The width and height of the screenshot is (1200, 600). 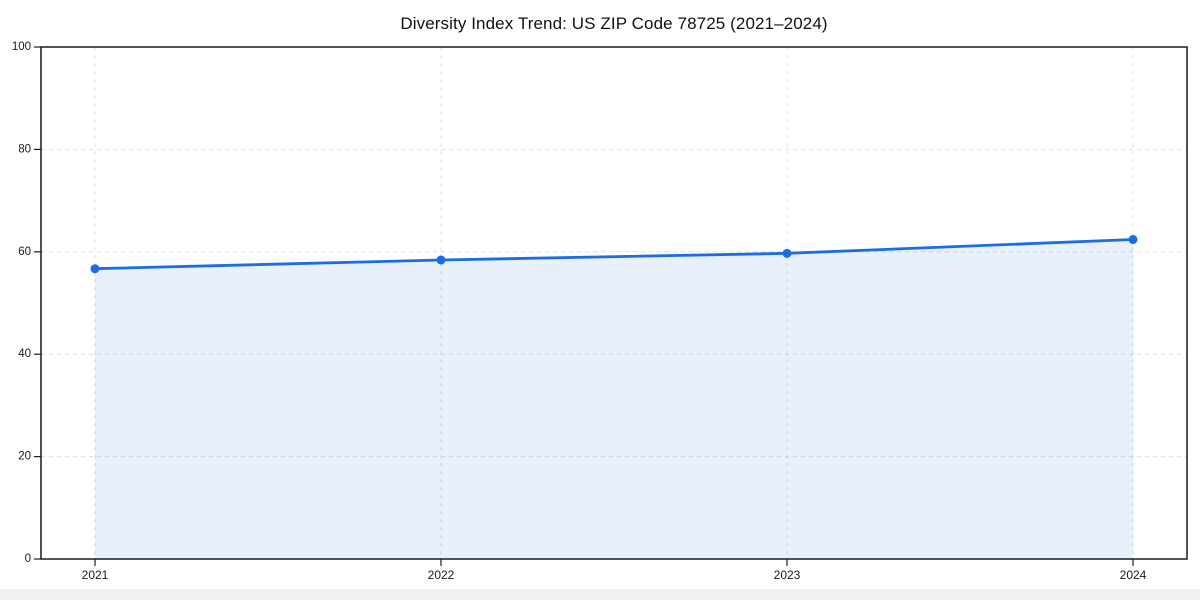 What do you see at coordinates (24, 354) in the screenshot?
I see `y-tick-label: 40` at bounding box center [24, 354].